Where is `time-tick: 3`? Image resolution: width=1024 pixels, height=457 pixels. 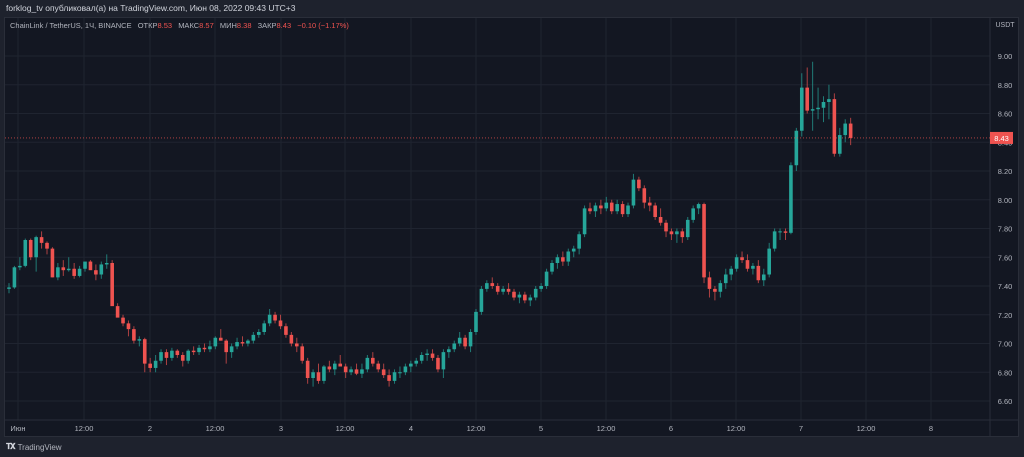
time-tick: 3 is located at coordinates (281, 428).